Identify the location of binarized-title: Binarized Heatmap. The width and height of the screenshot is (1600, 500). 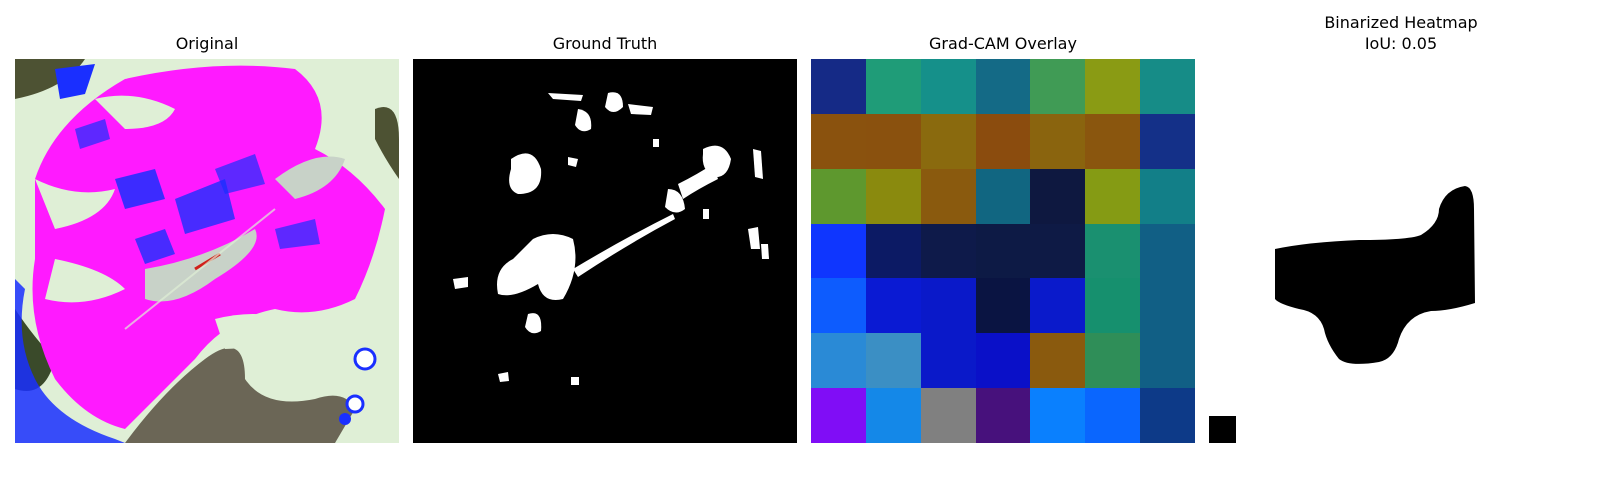
(1401, 23).